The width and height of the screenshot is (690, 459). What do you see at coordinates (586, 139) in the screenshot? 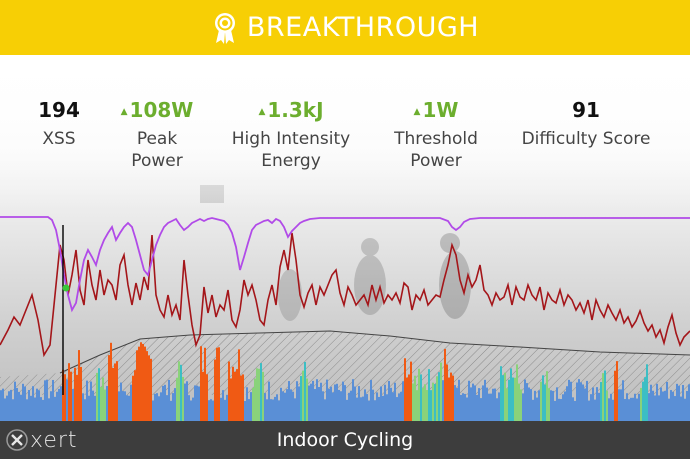
I see `stat-label: Difficulty Score` at bounding box center [586, 139].